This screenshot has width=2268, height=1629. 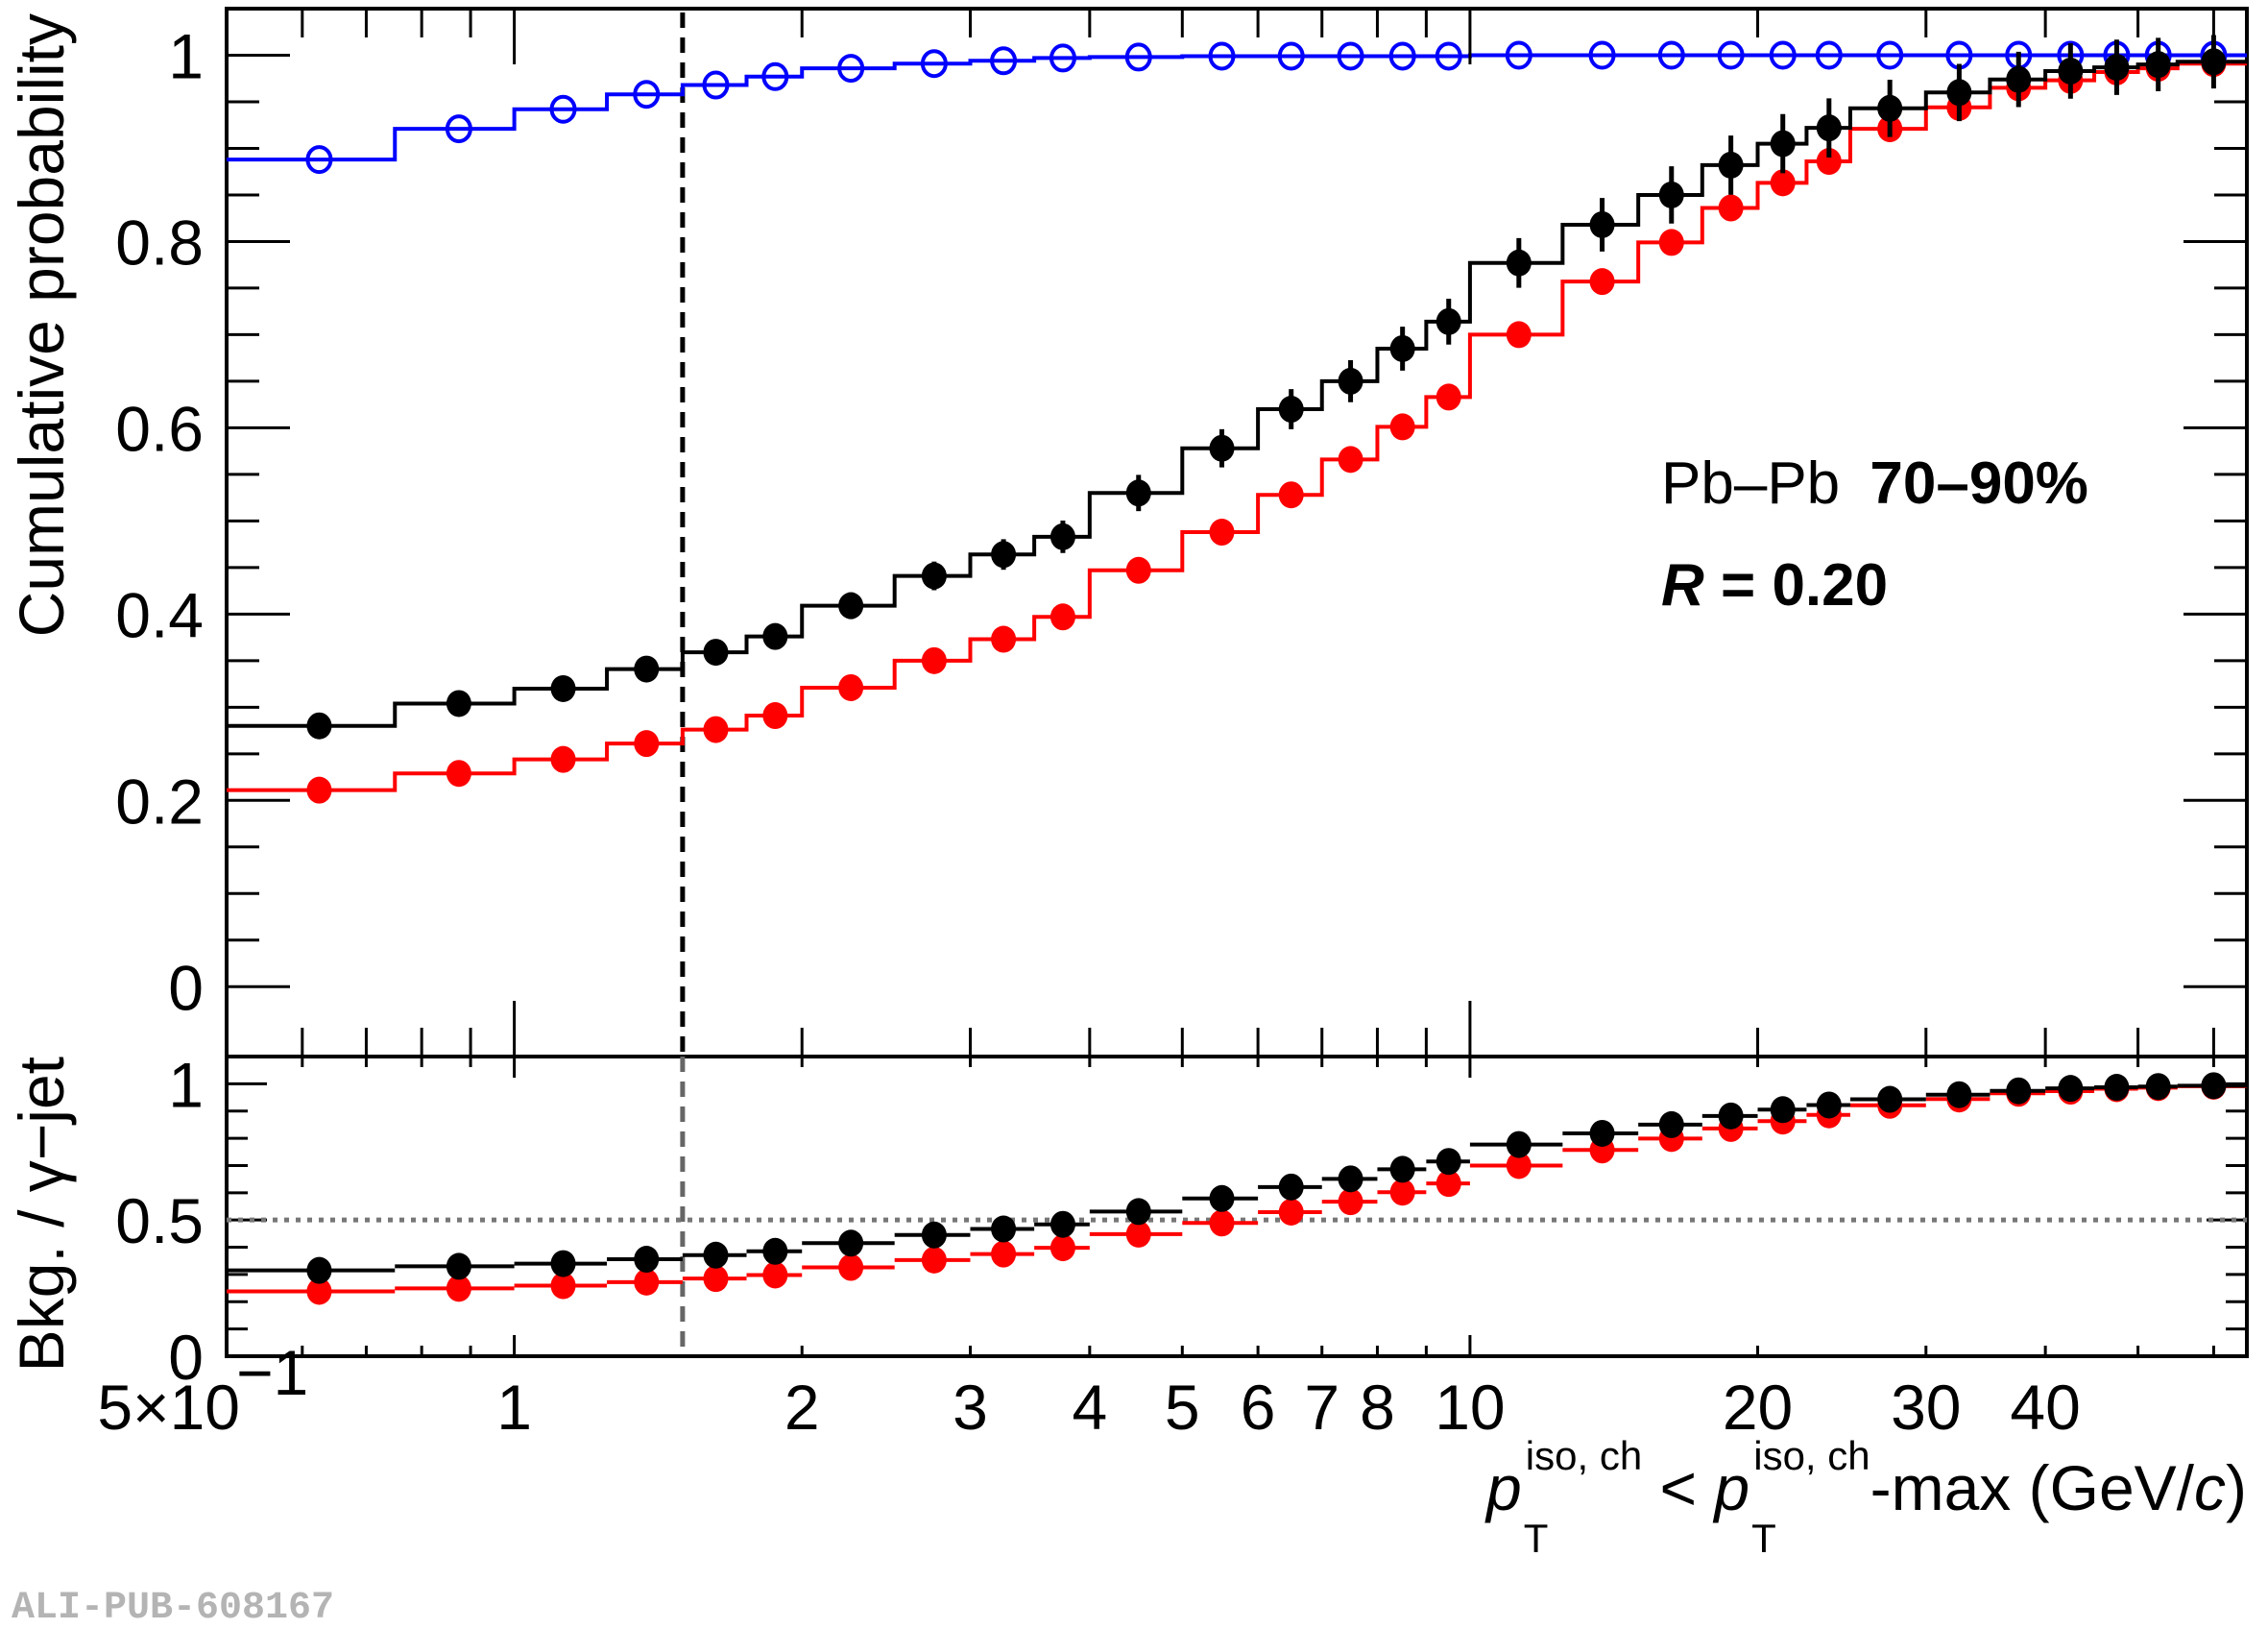 I want to click on upper-y-tick-label: 1, so click(x=186, y=55).